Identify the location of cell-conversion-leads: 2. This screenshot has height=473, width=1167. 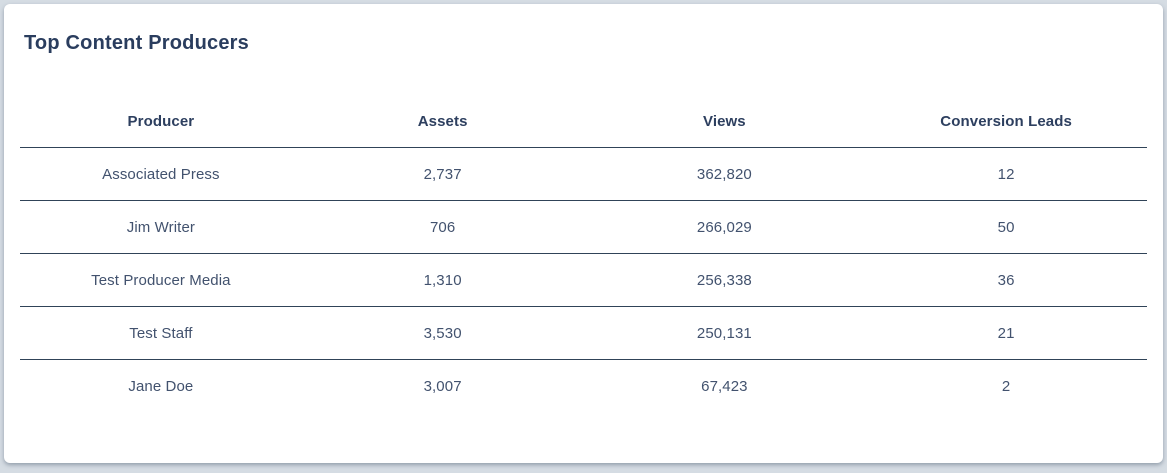
(1006, 386).